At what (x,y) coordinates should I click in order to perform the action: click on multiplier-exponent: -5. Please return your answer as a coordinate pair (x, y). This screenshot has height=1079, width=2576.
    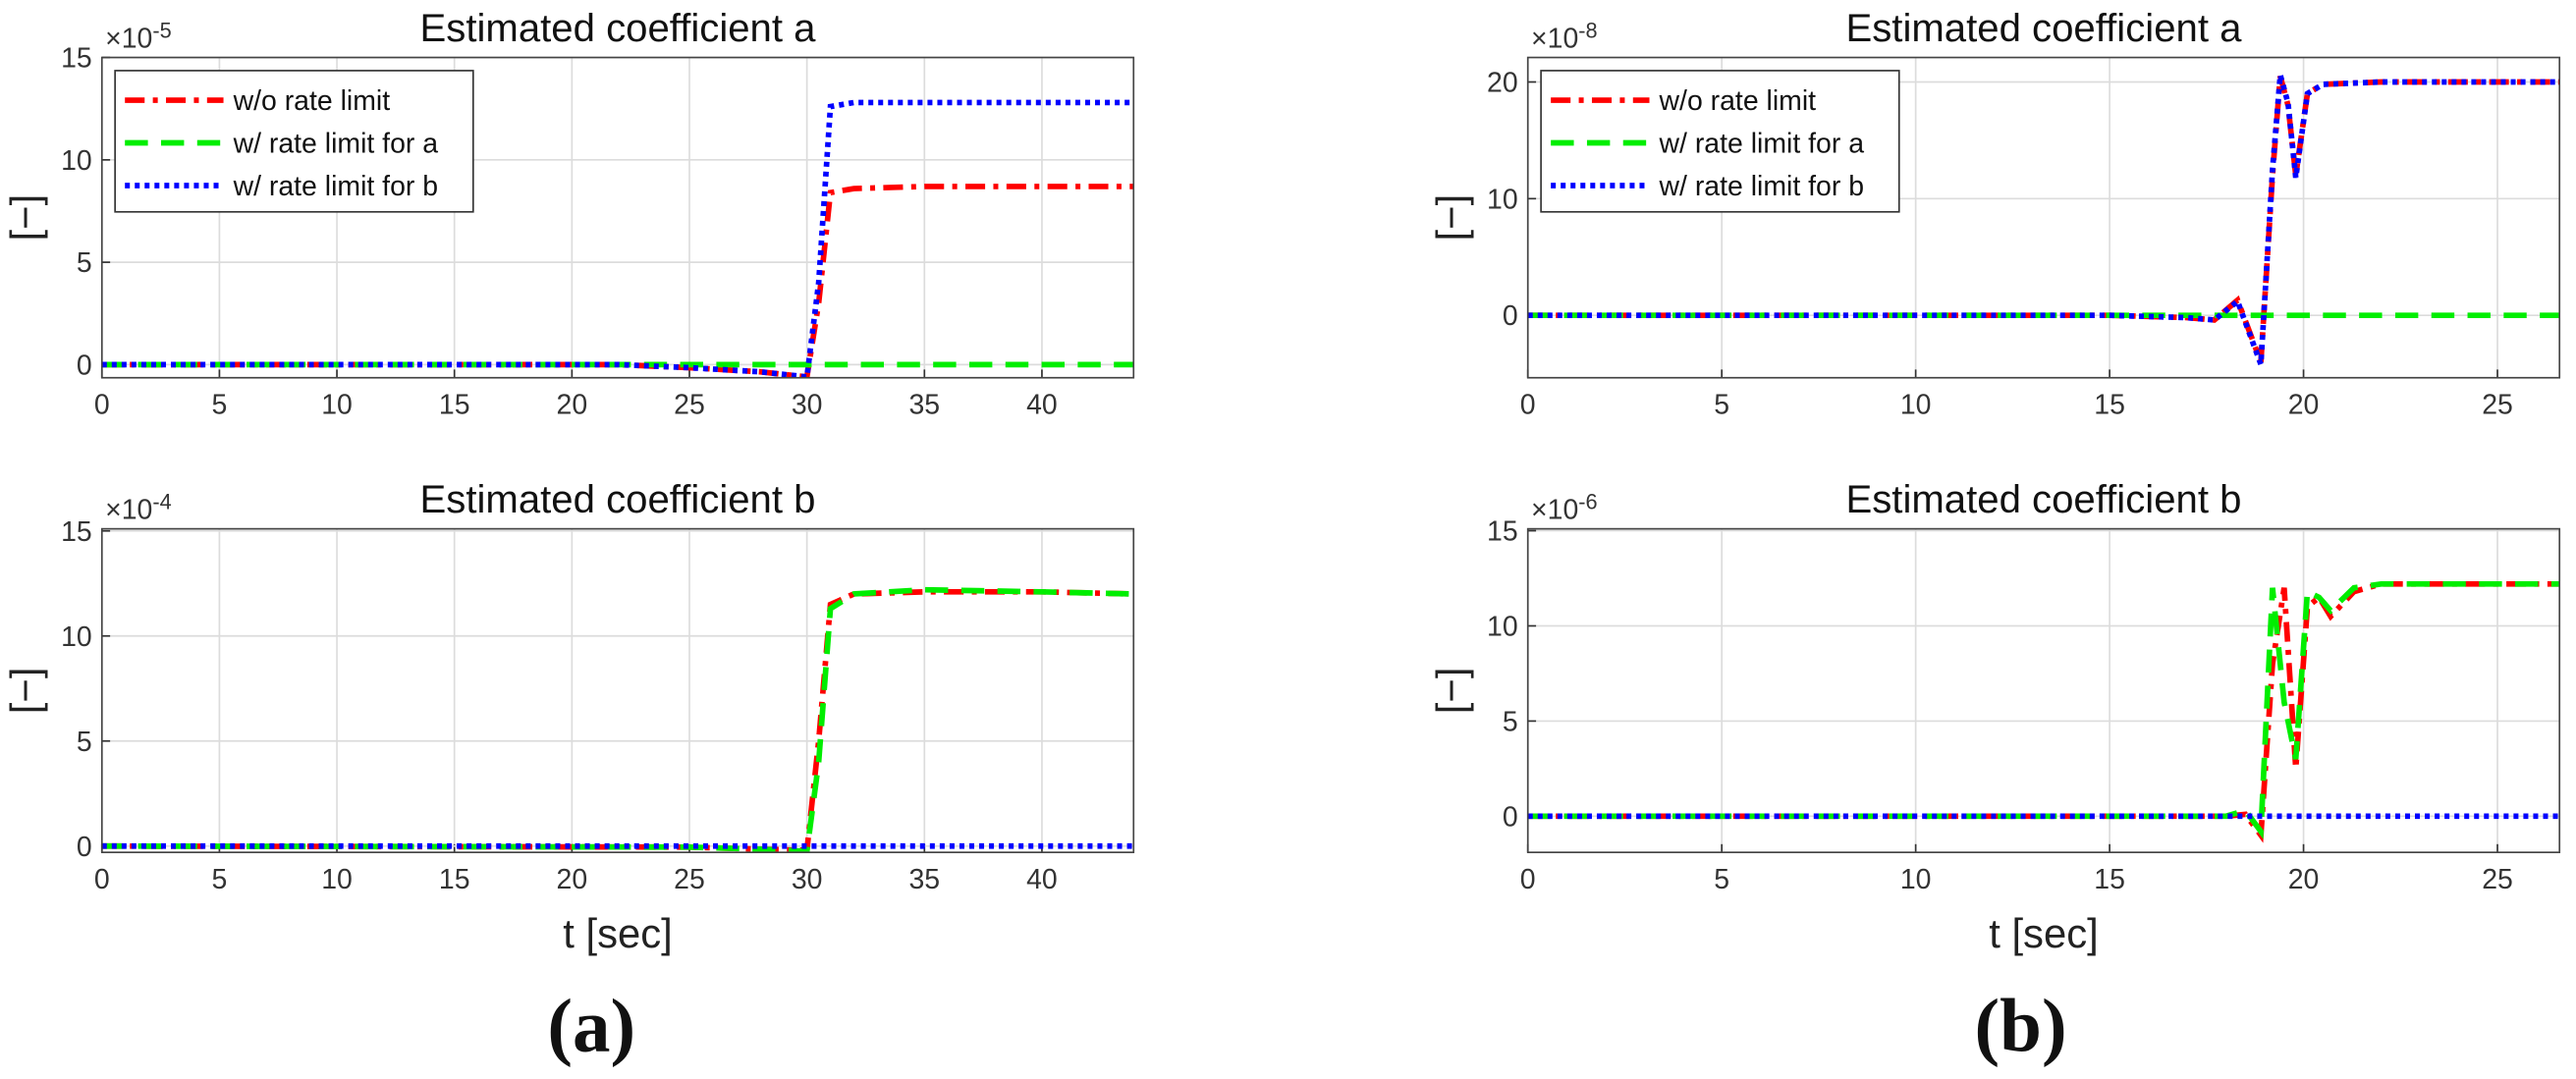
    Looking at the image, I should click on (162, 30).